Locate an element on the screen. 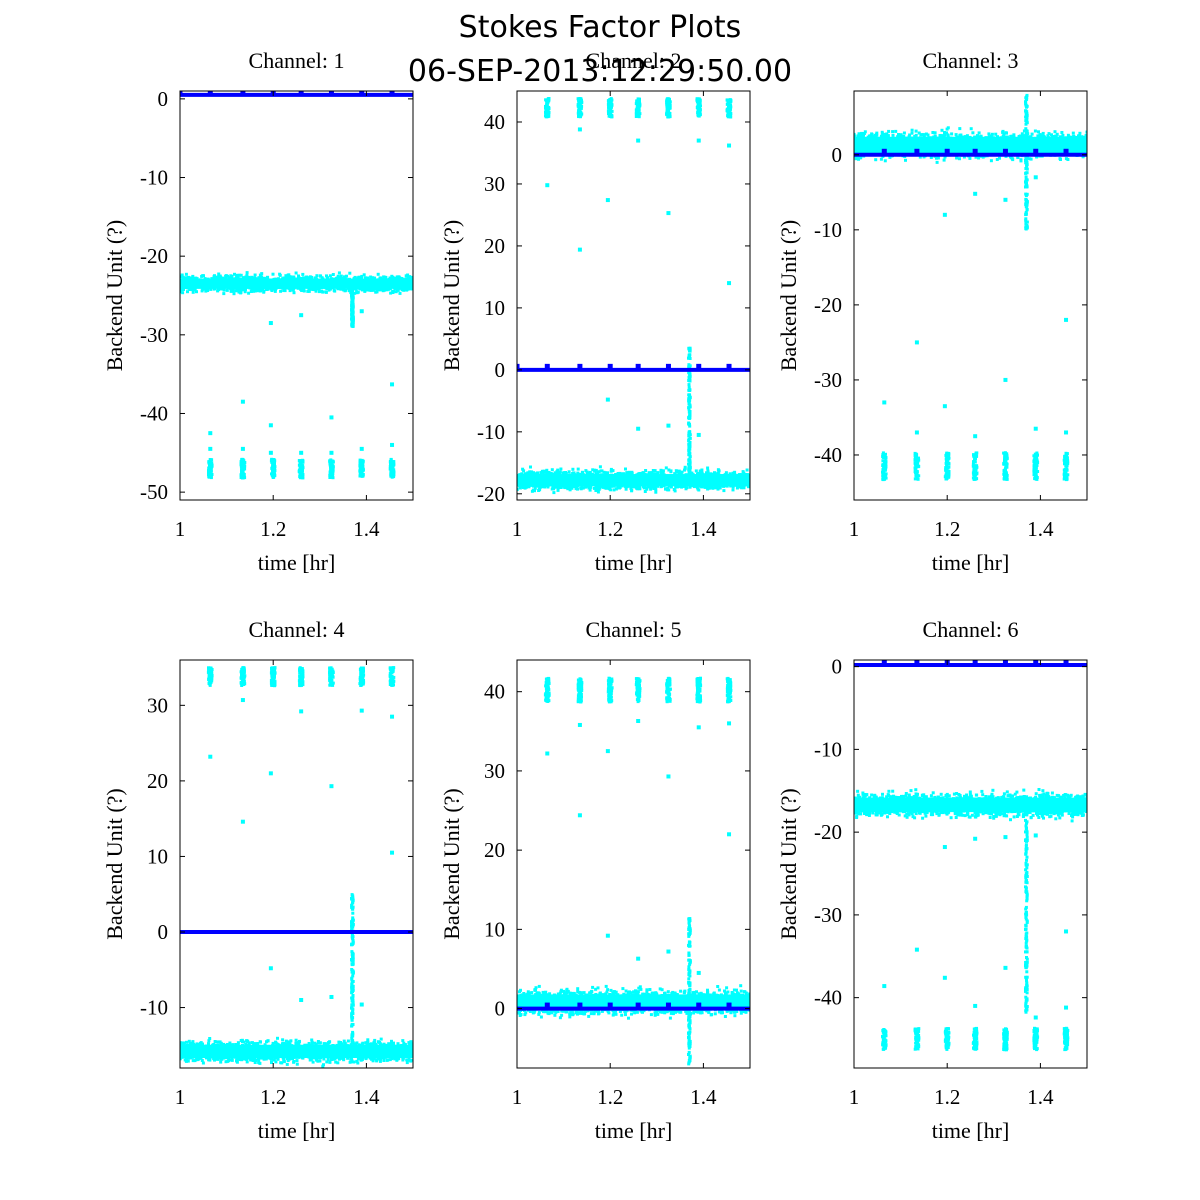  figure-title: Stokes Factor Plots is located at coordinates (600, 27).